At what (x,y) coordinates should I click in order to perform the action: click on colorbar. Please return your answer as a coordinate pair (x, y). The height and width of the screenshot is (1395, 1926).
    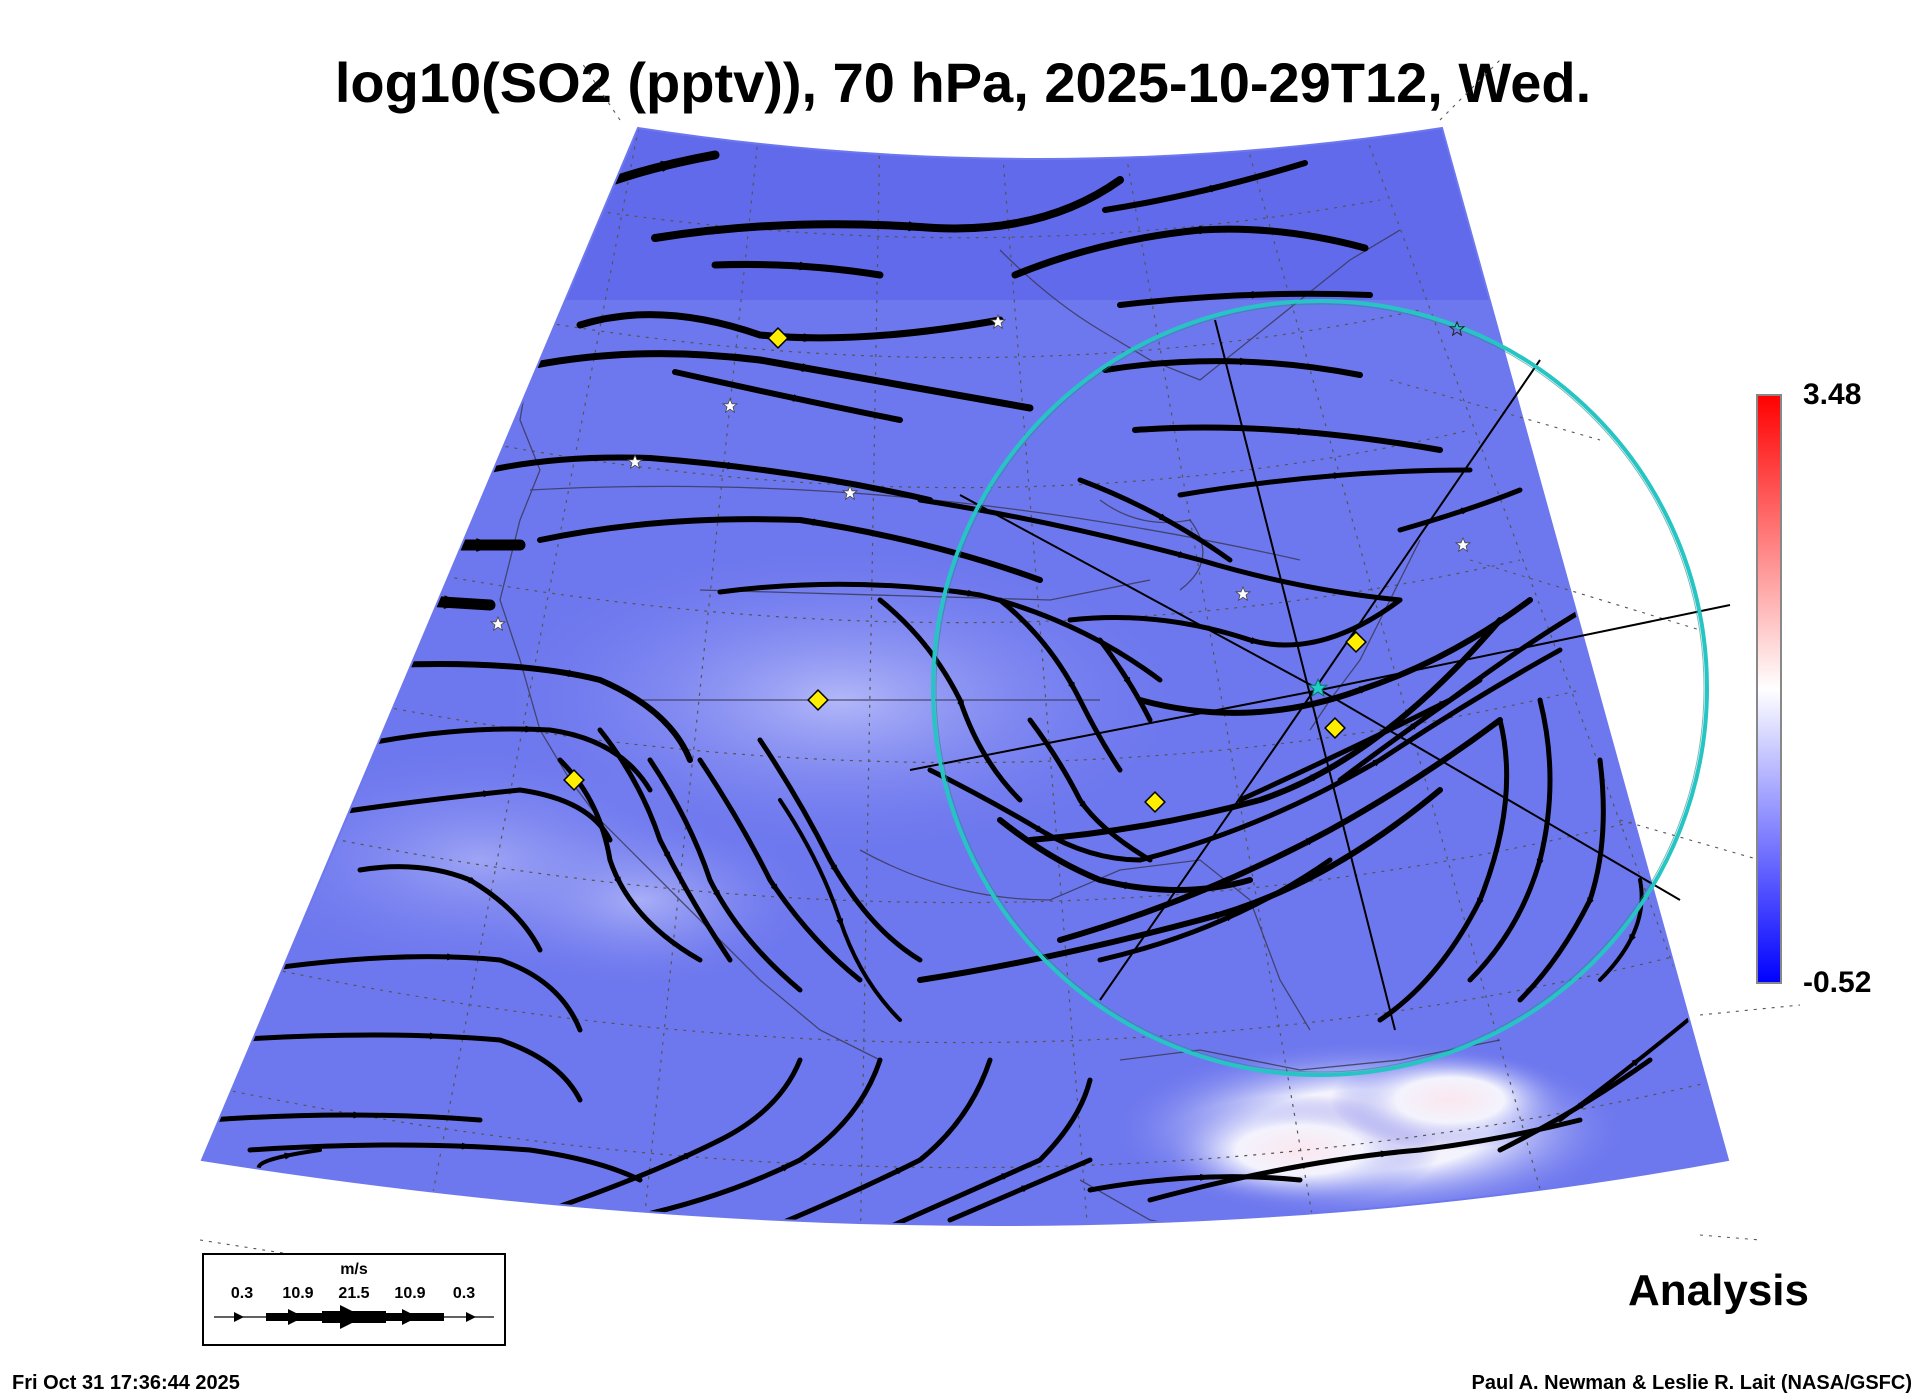
    Looking at the image, I should click on (1769, 689).